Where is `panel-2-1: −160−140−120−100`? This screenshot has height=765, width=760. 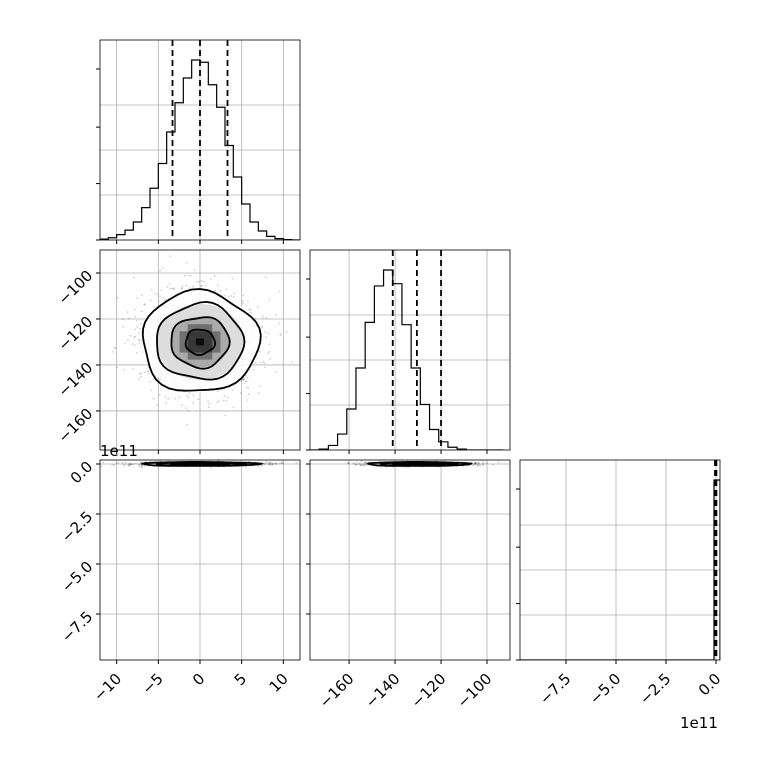 panel-2-1: −160−140−120−100 is located at coordinates (416, 586).